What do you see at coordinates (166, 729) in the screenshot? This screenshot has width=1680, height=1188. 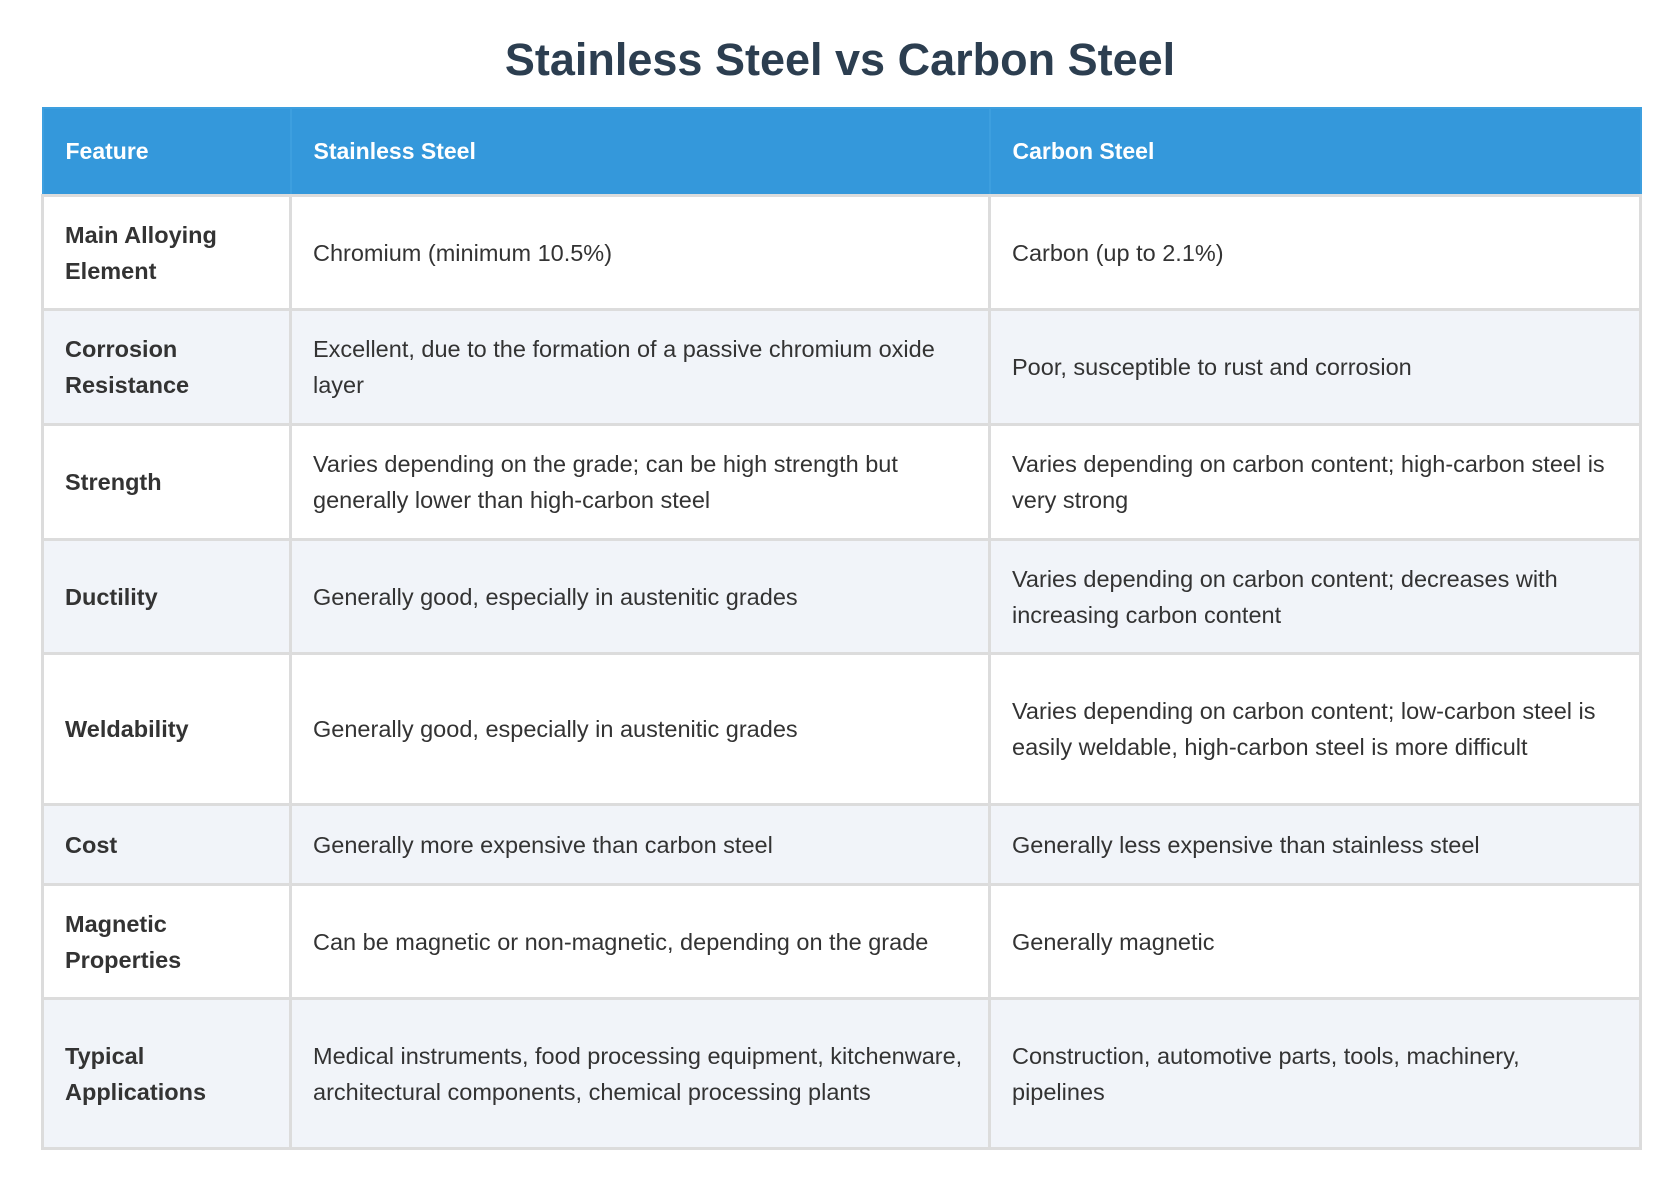 I see `feature-cell: Weldability` at bounding box center [166, 729].